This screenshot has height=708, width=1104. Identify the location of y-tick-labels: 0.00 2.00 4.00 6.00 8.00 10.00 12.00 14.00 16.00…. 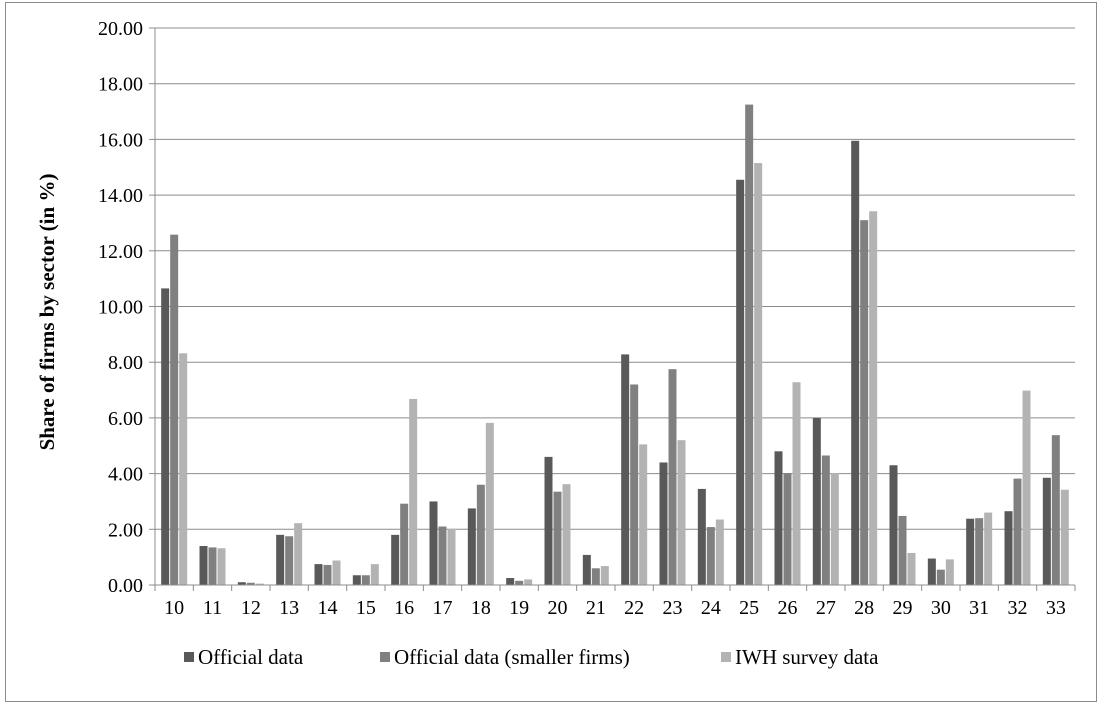
(120, 307).